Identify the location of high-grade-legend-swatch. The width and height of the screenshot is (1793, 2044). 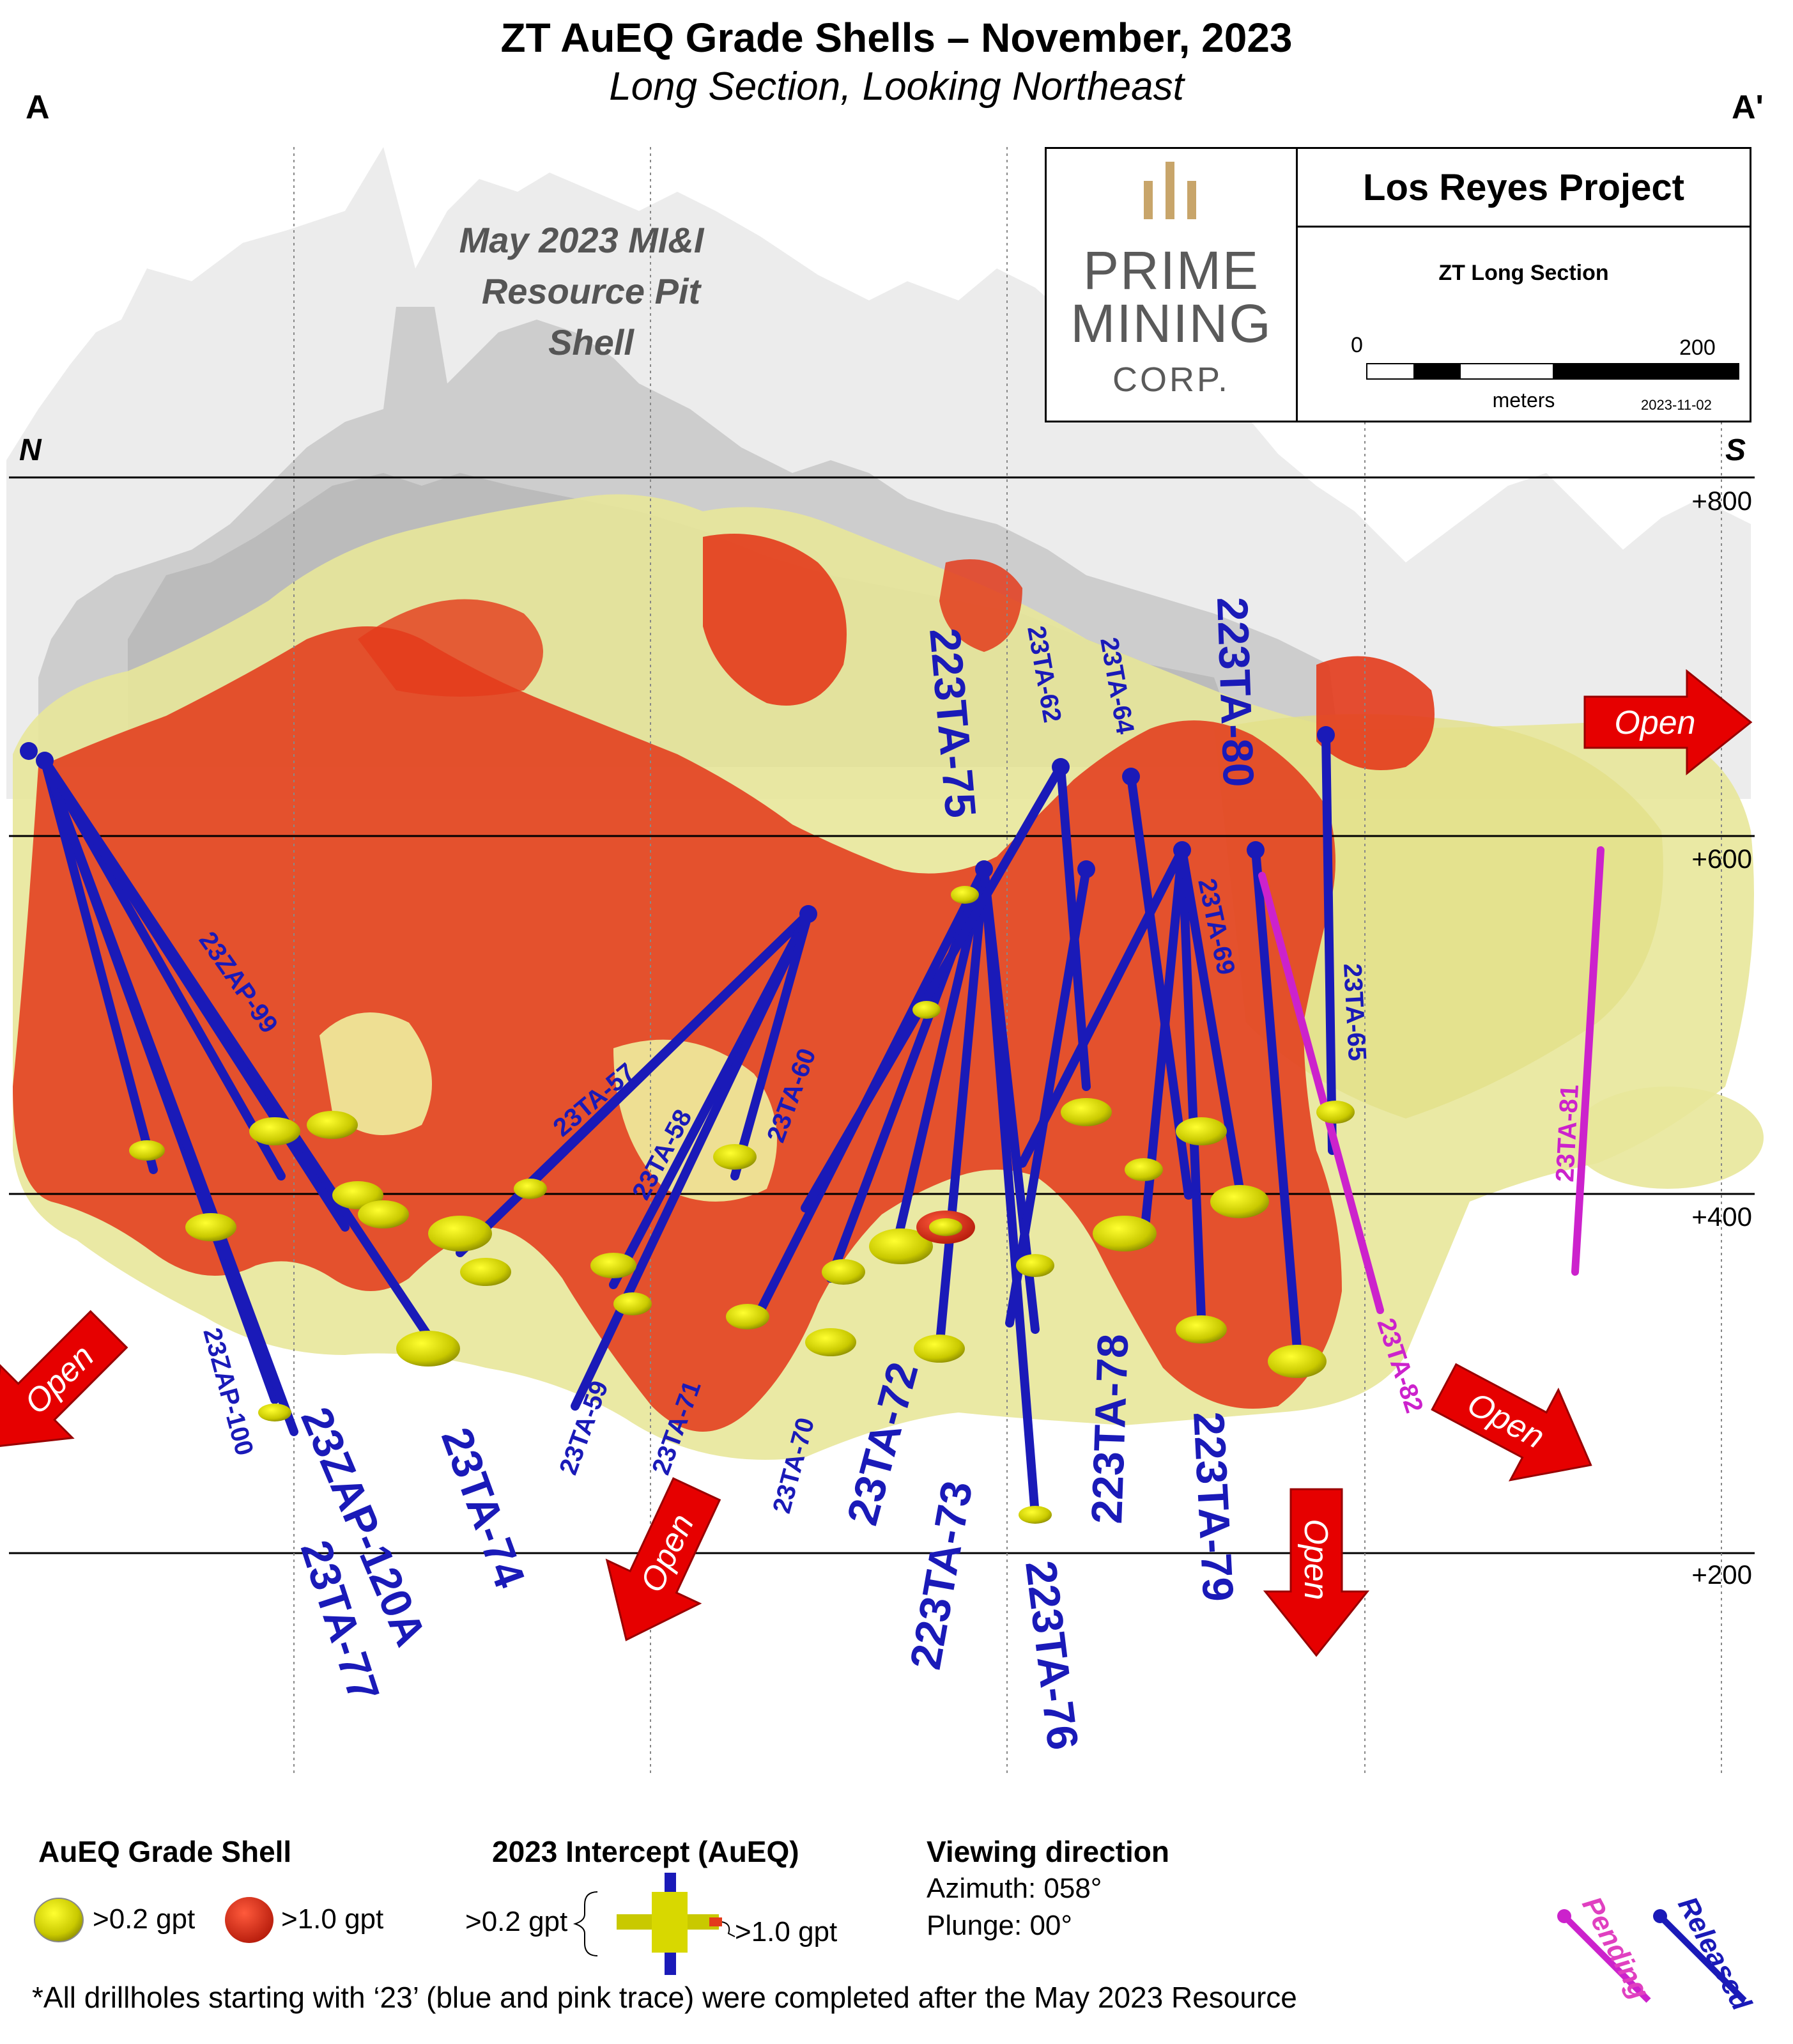
(249, 1920).